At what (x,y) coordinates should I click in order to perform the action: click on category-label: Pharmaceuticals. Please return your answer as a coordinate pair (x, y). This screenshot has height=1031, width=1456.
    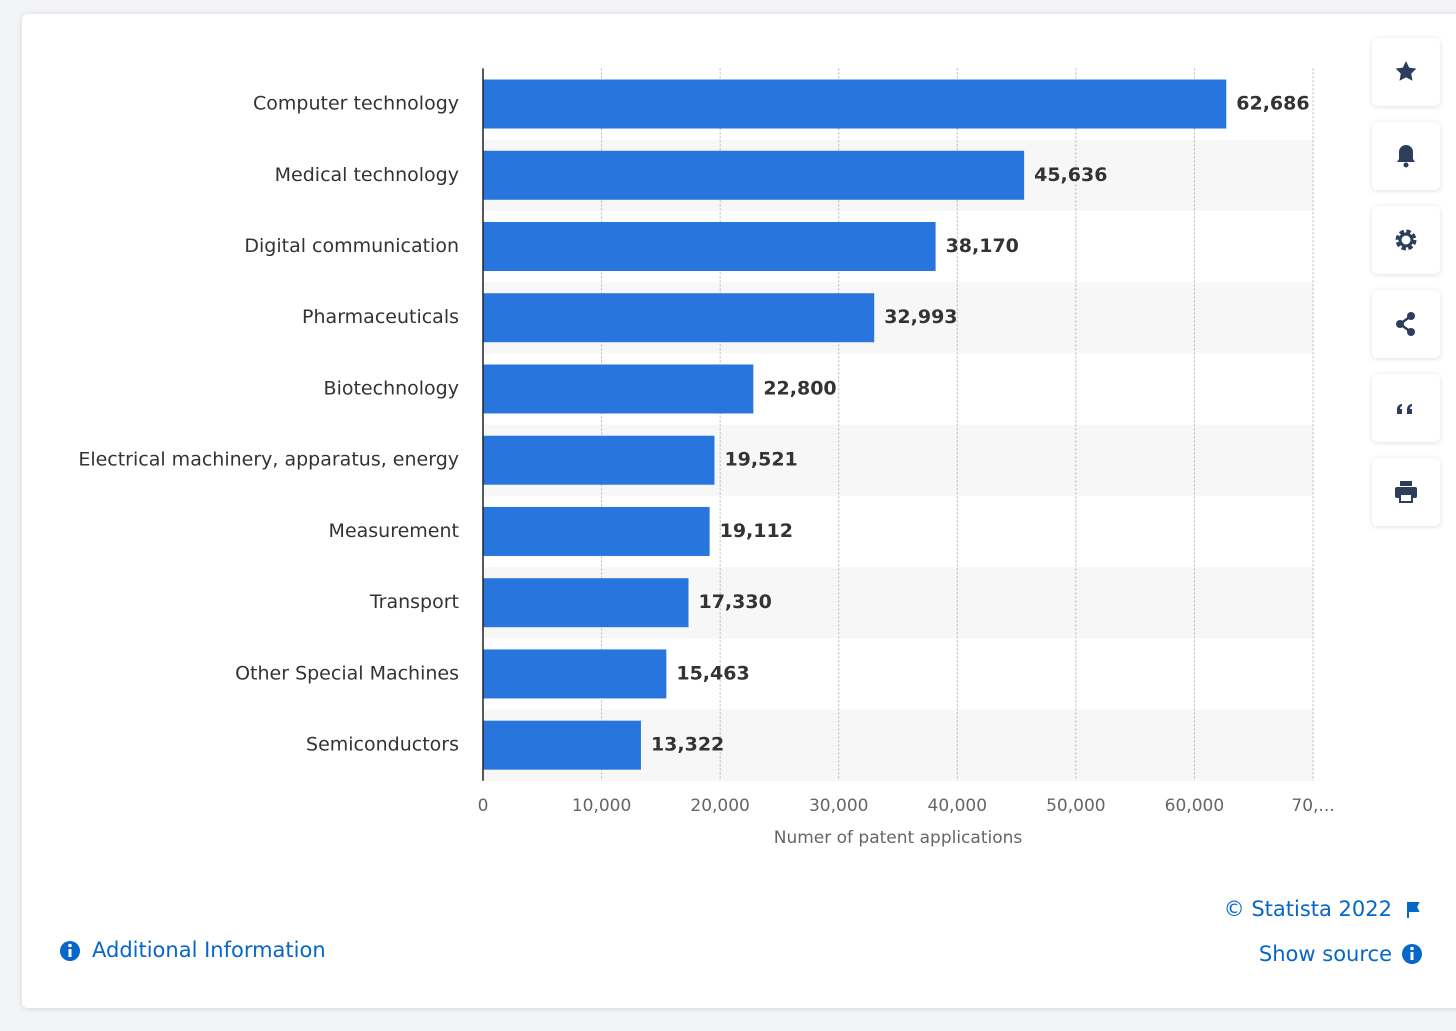
    Looking at the image, I should click on (380, 317).